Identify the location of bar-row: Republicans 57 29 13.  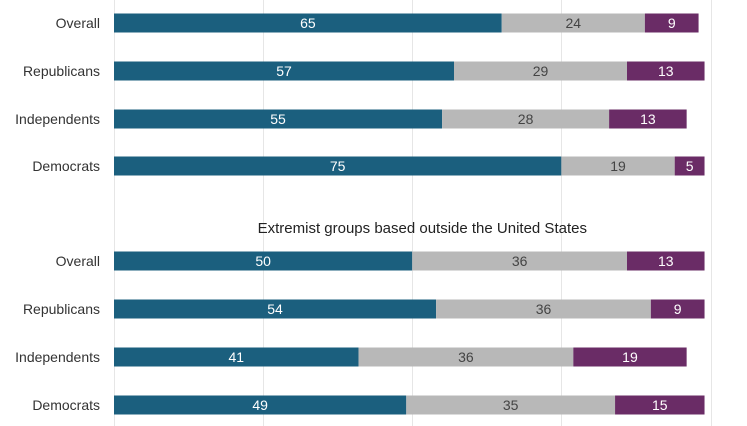
(364, 71).